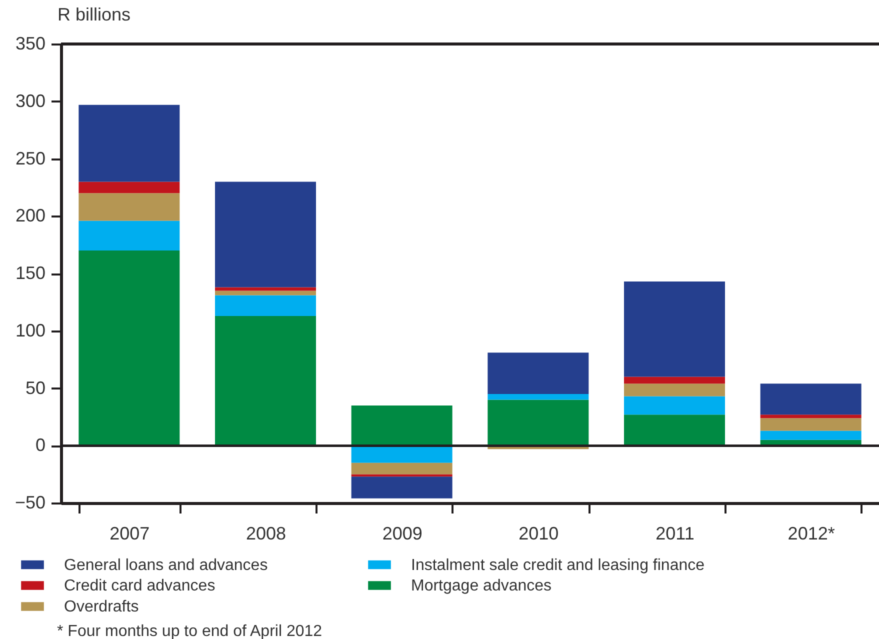  I want to click on y-tick-label: 150, so click(30, 273).